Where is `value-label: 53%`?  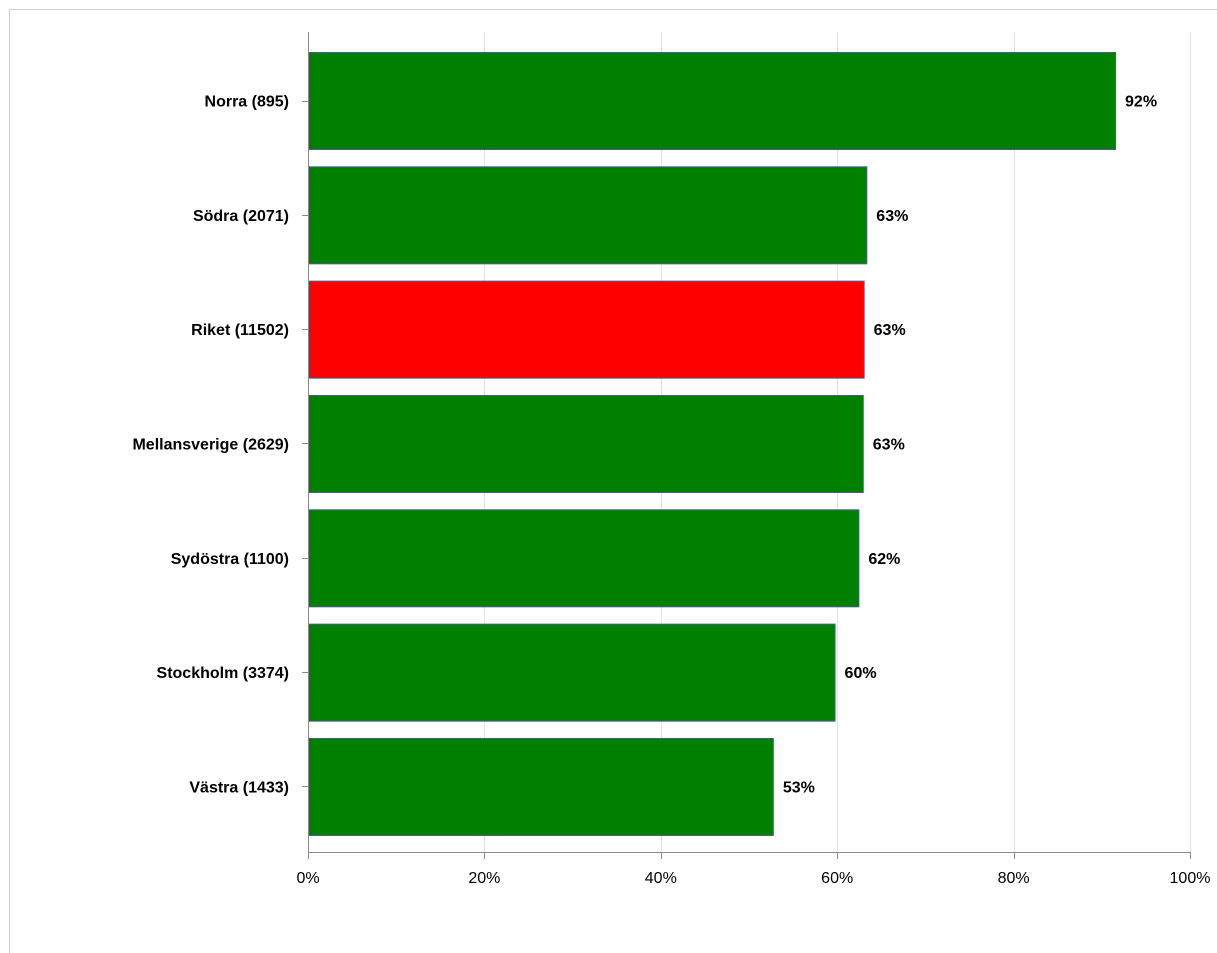 value-label: 53% is located at coordinates (799, 787).